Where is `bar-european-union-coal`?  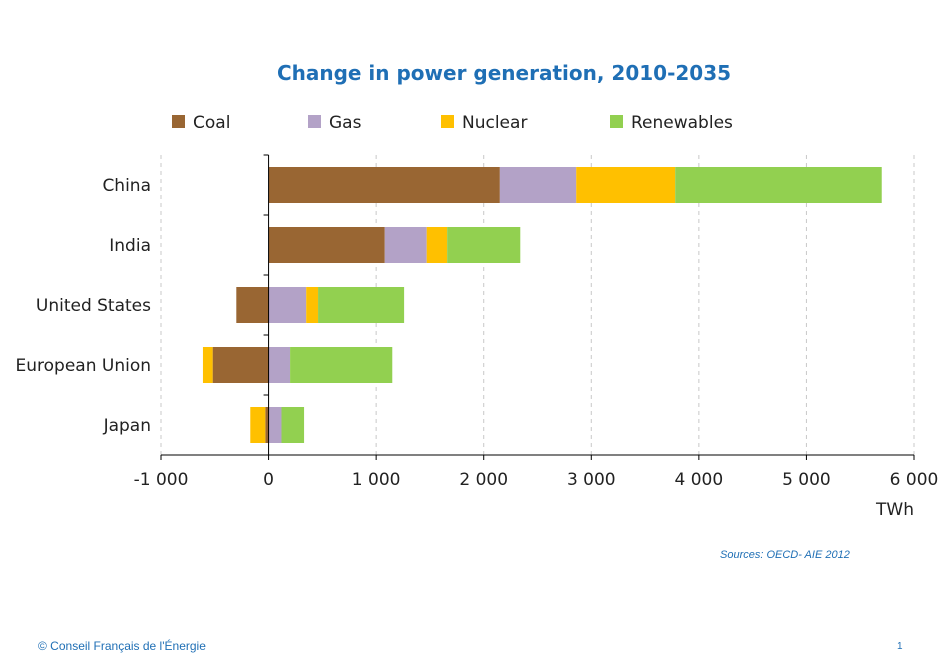 bar-european-union-coal is located at coordinates (240, 365).